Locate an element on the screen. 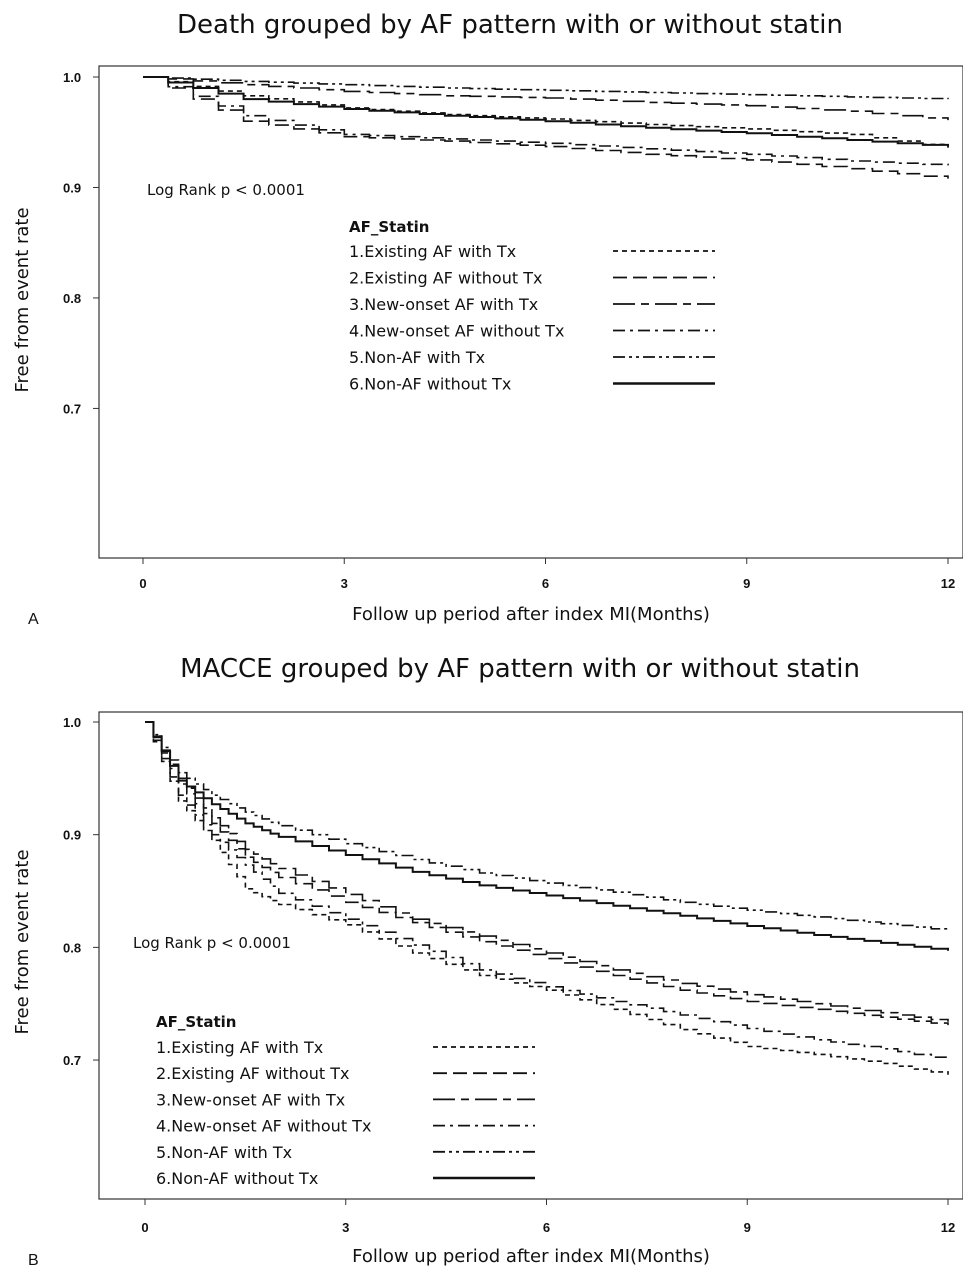 Image resolution: width=963 pixels, height=1269 pixels. chart-b-y-tick-label: 0.9 is located at coordinates (72, 835).